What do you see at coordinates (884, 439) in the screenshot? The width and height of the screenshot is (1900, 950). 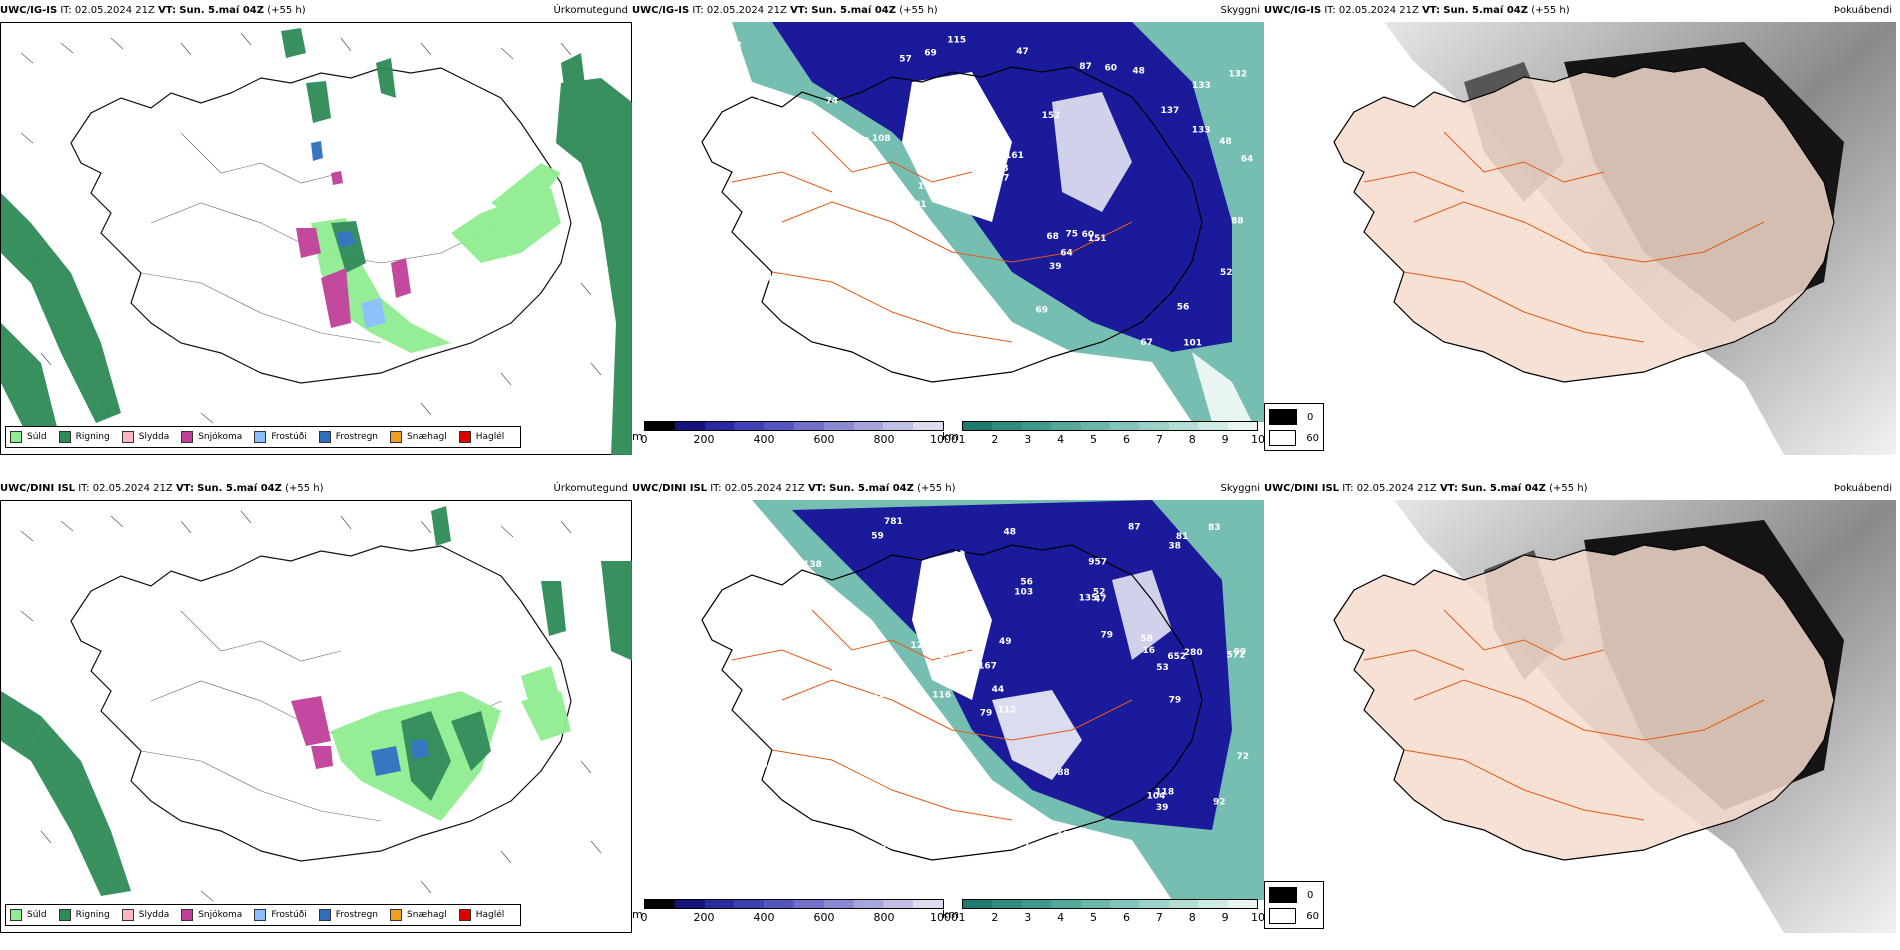 I see `colorbar-tick: 800` at bounding box center [884, 439].